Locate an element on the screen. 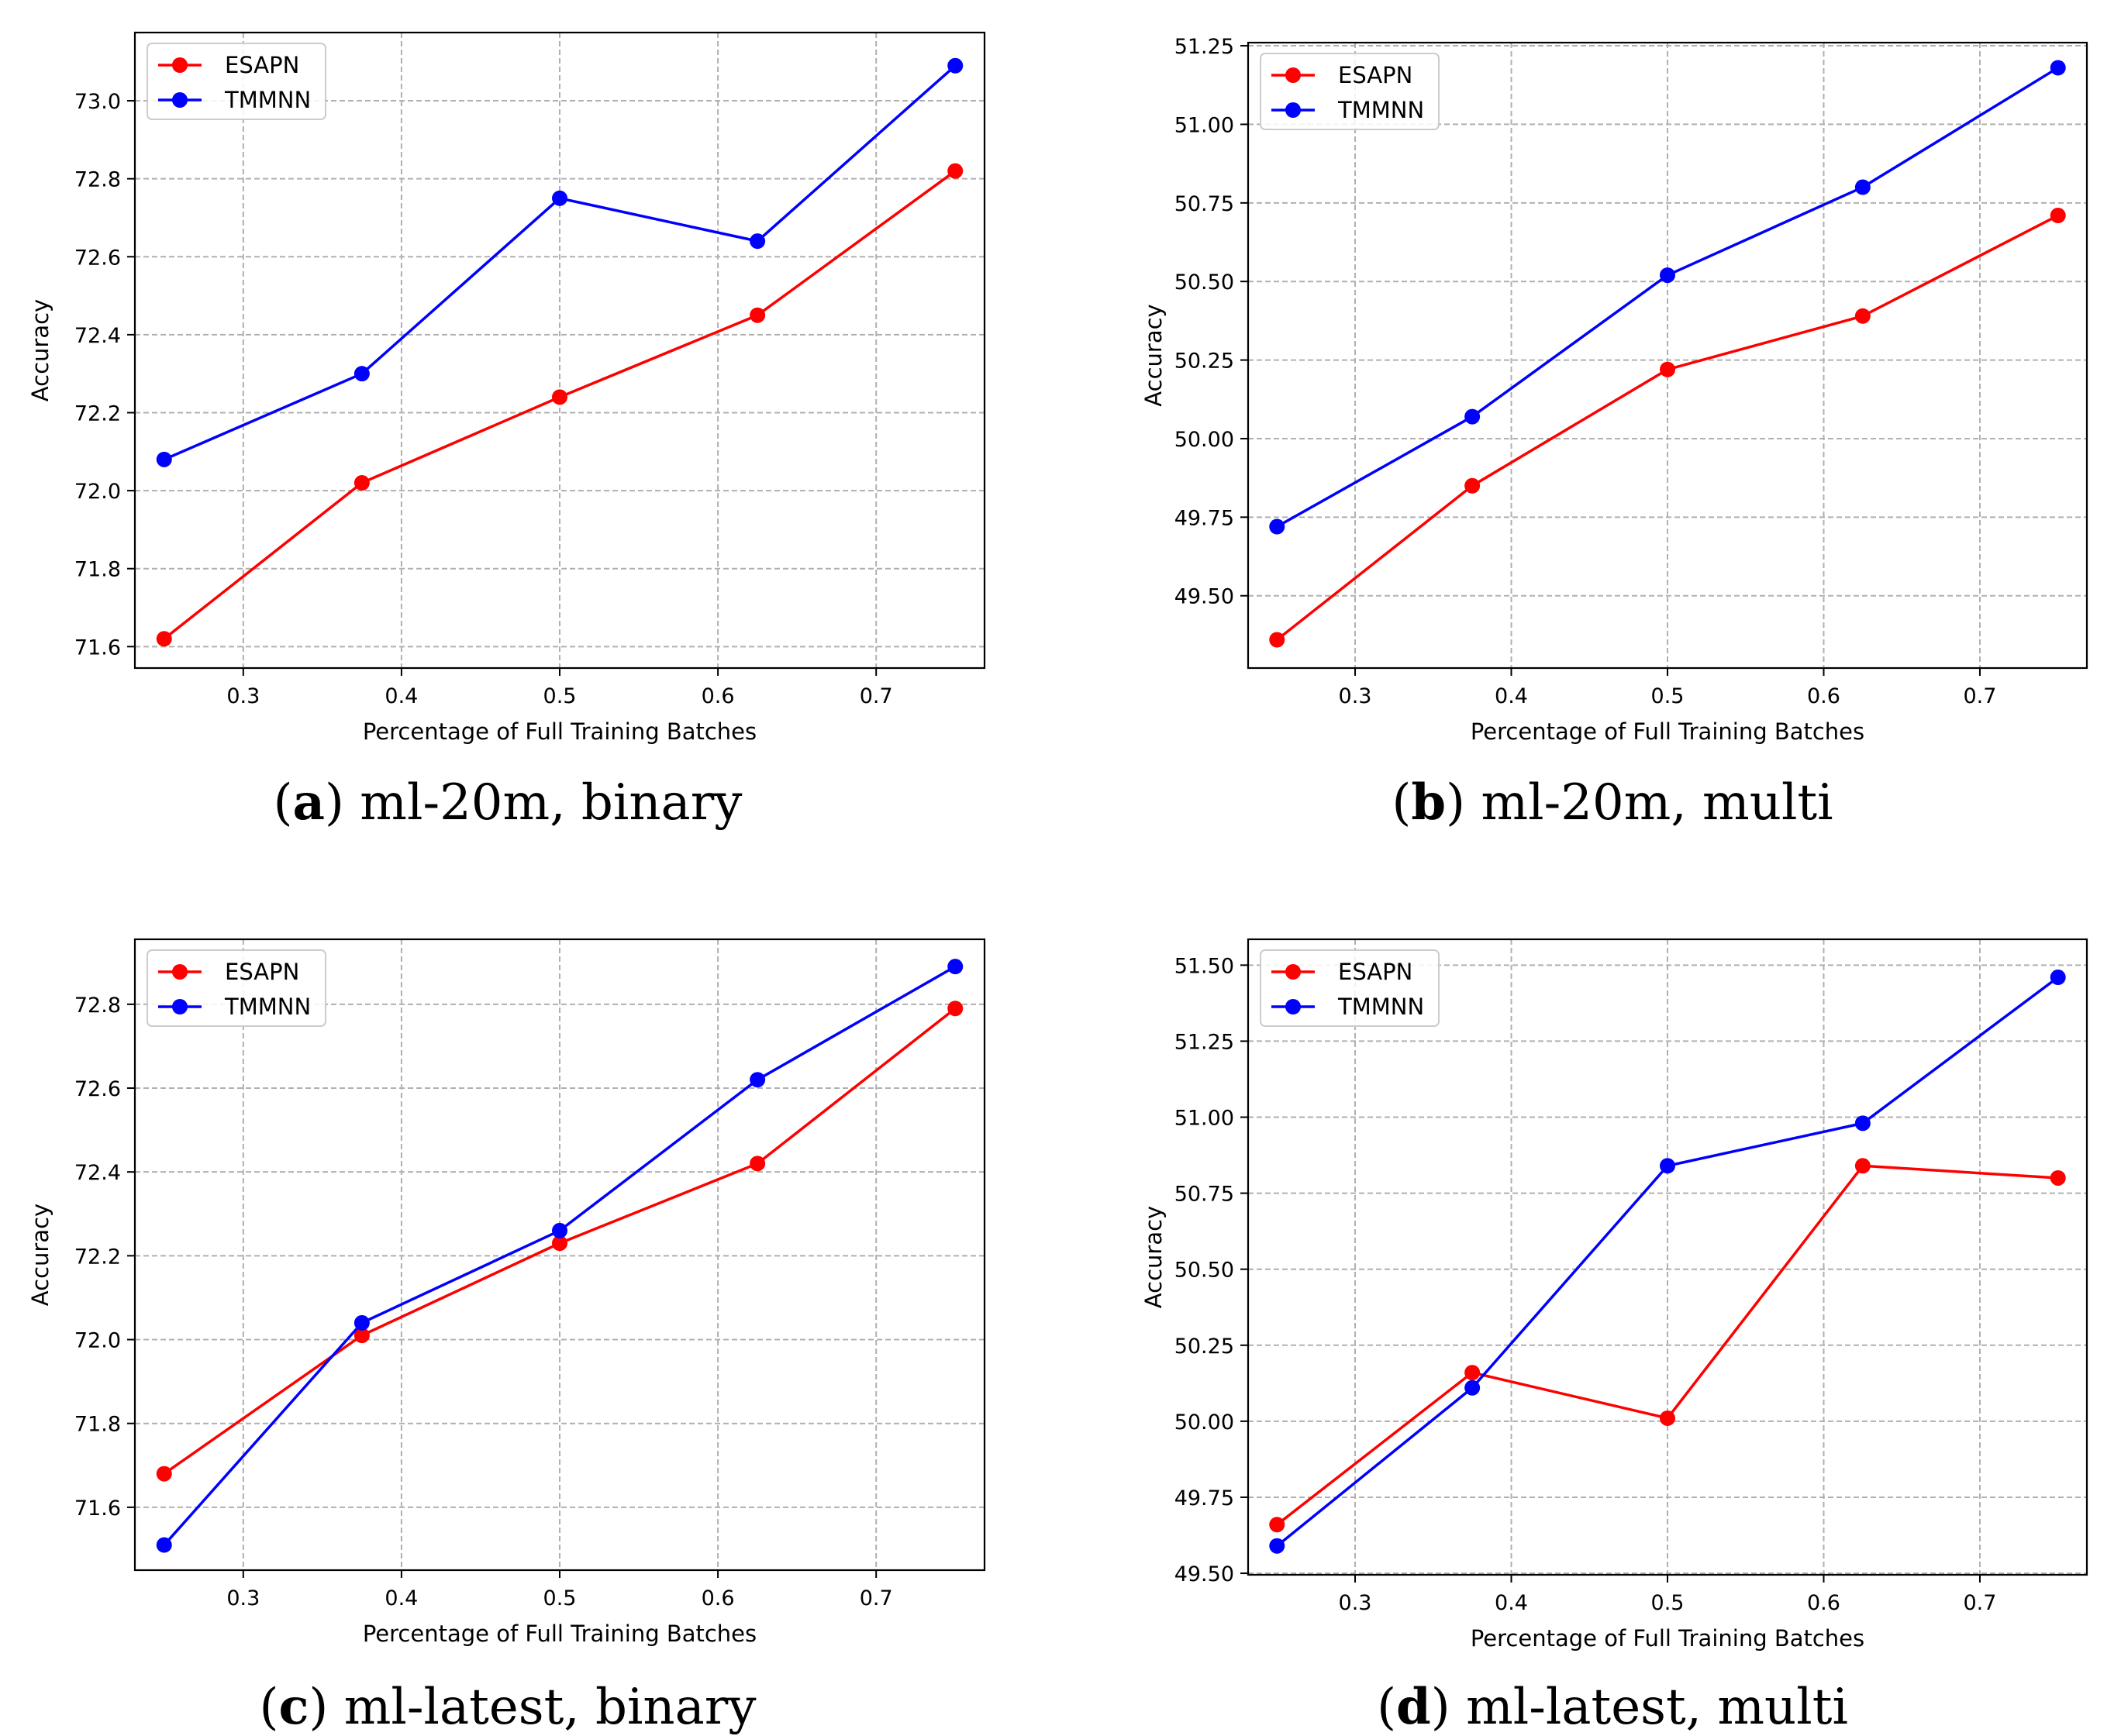 This screenshot has height=1736, width=2121. y-tick-label: 72.8 is located at coordinates (97, 1006).